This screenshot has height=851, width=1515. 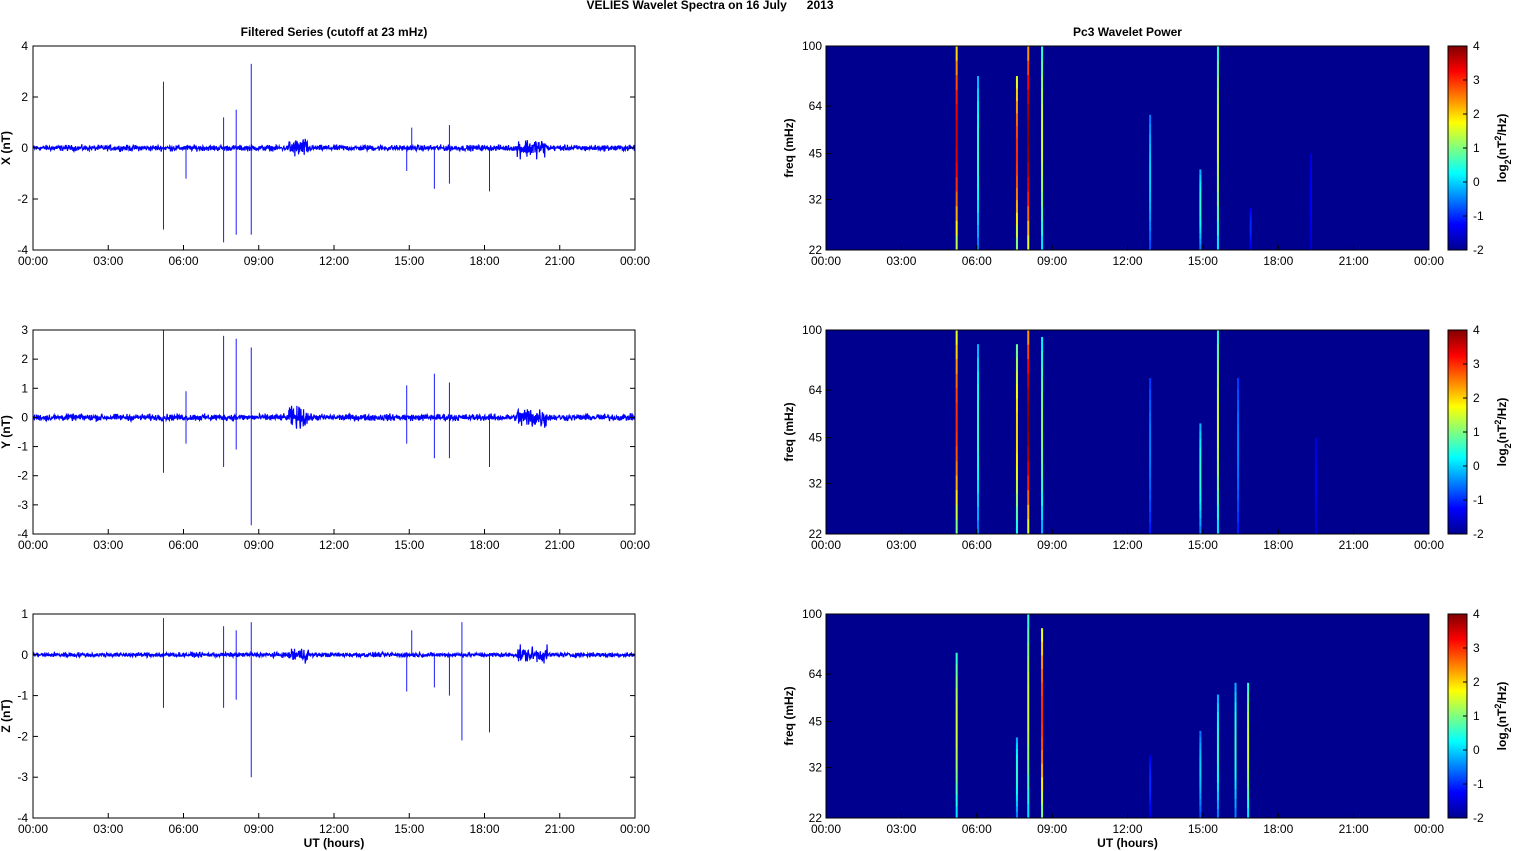 I want to click on series-z-ylabel: Z (nT), so click(x=6, y=715).